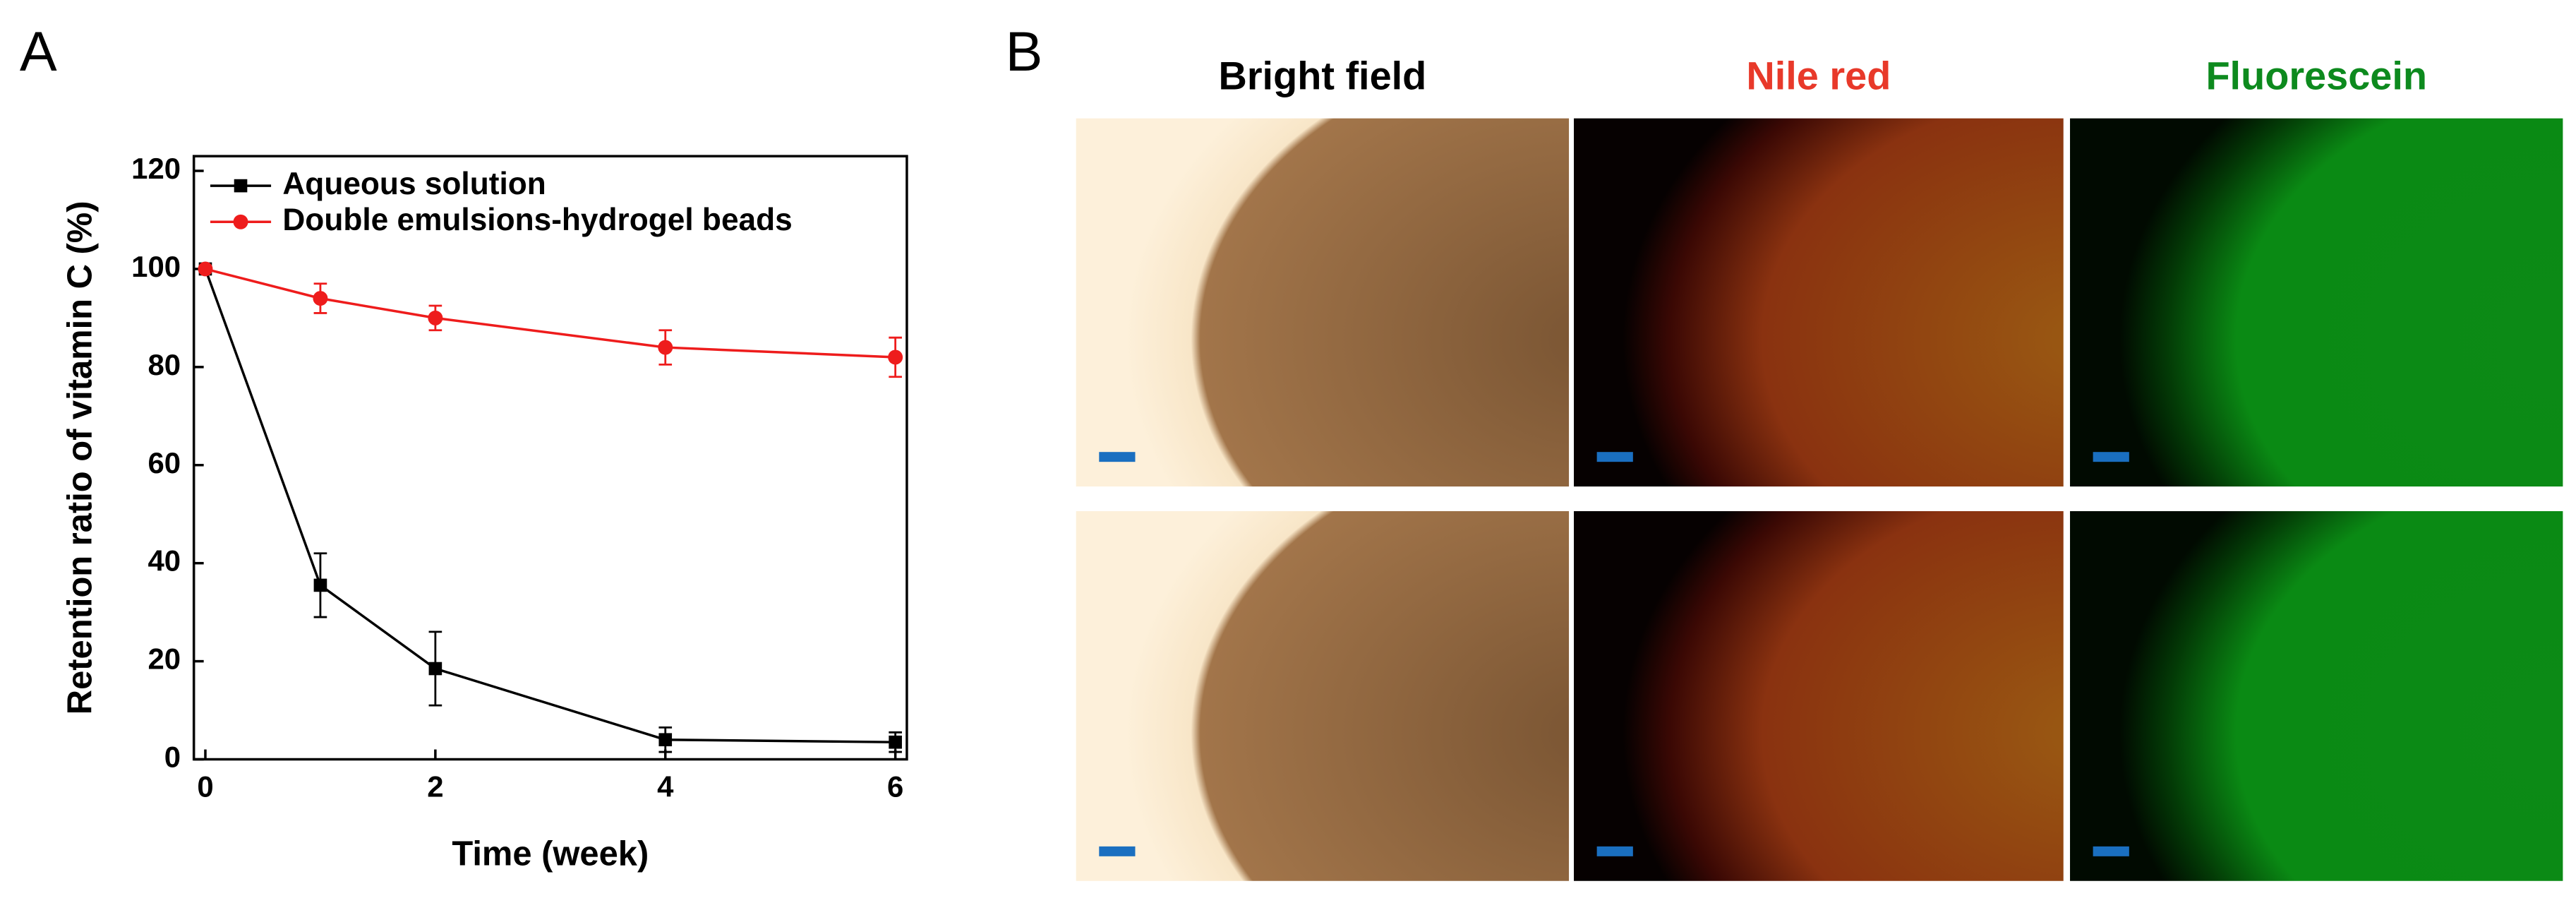 The width and height of the screenshot is (2576, 903). I want to click on legend-label: Double emulsions-hydrogel beads, so click(537, 220).